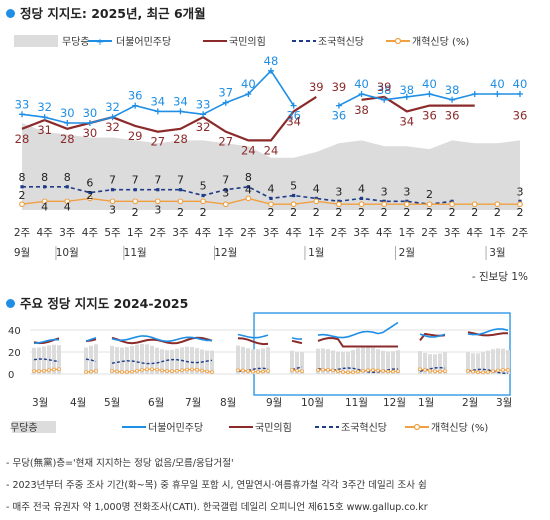 The width and height of the screenshot is (550, 520). What do you see at coordinates (356, 403) in the screenshot?
I see `x-tick-label: 11월` at bounding box center [356, 403].